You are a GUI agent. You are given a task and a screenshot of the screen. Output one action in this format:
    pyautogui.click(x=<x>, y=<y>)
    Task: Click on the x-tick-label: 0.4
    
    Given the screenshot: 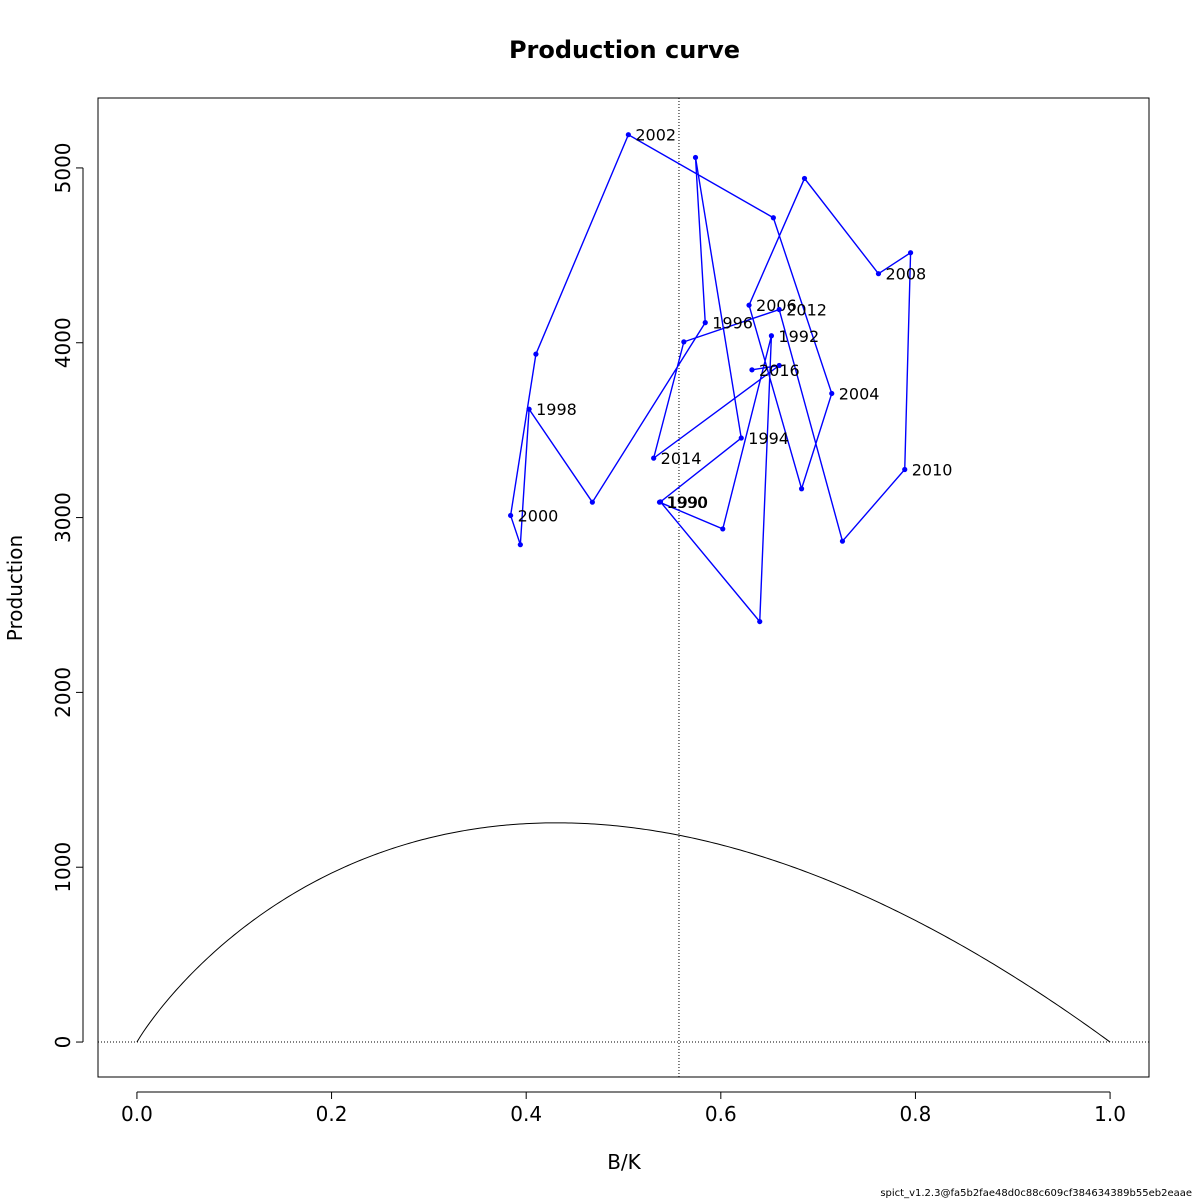 What is the action you would take?
    pyautogui.click(x=526, y=1114)
    